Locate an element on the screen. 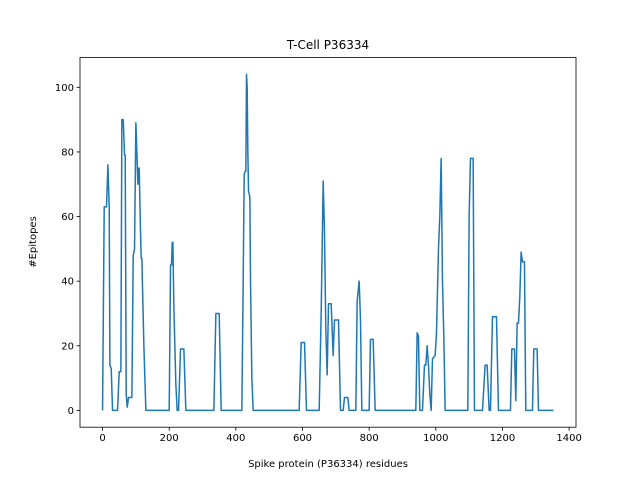 This screenshot has width=640, height=480. y-tick-label: 80 is located at coordinates (67, 152).